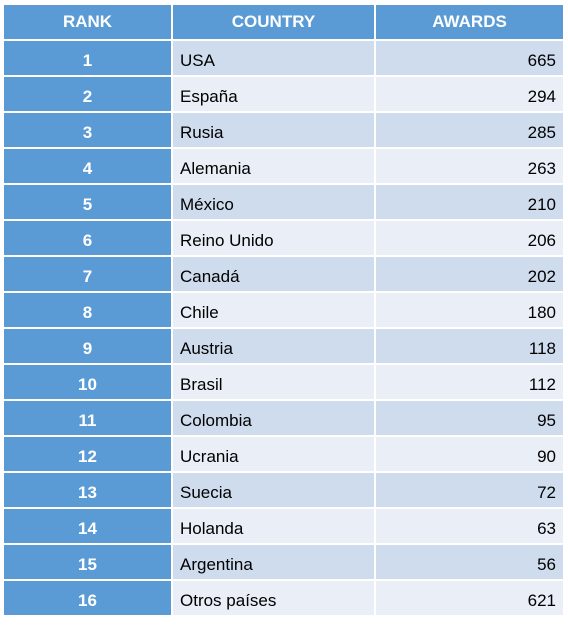 The height and width of the screenshot is (629, 568). I want to click on country-cell: Canadá, so click(273, 274).